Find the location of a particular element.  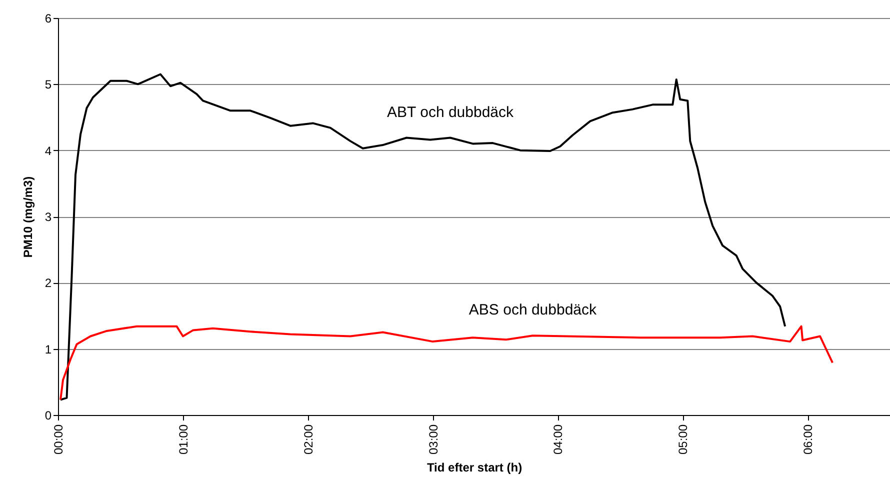

x-tick-label: 06:00 is located at coordinates (808, 439).